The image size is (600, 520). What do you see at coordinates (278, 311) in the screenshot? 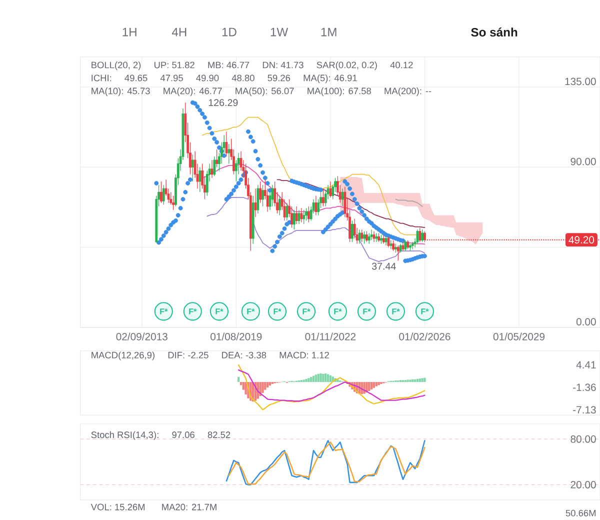
I see `series-label: F*` at bounding box center [278, 311].